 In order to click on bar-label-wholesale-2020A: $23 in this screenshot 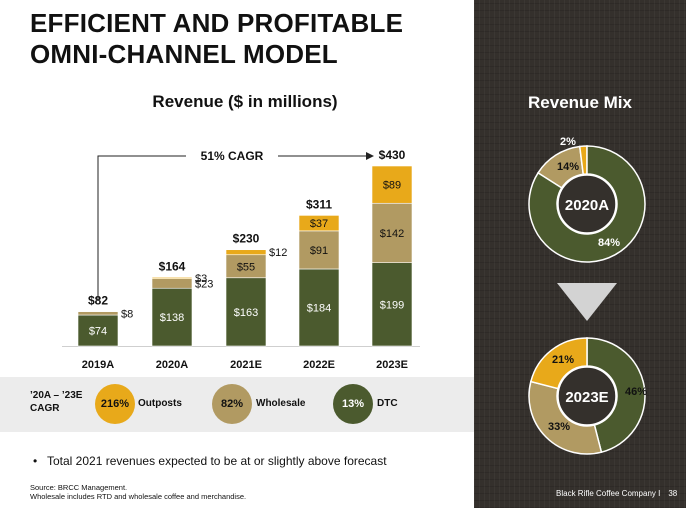, I will do `click(204, 284)`.